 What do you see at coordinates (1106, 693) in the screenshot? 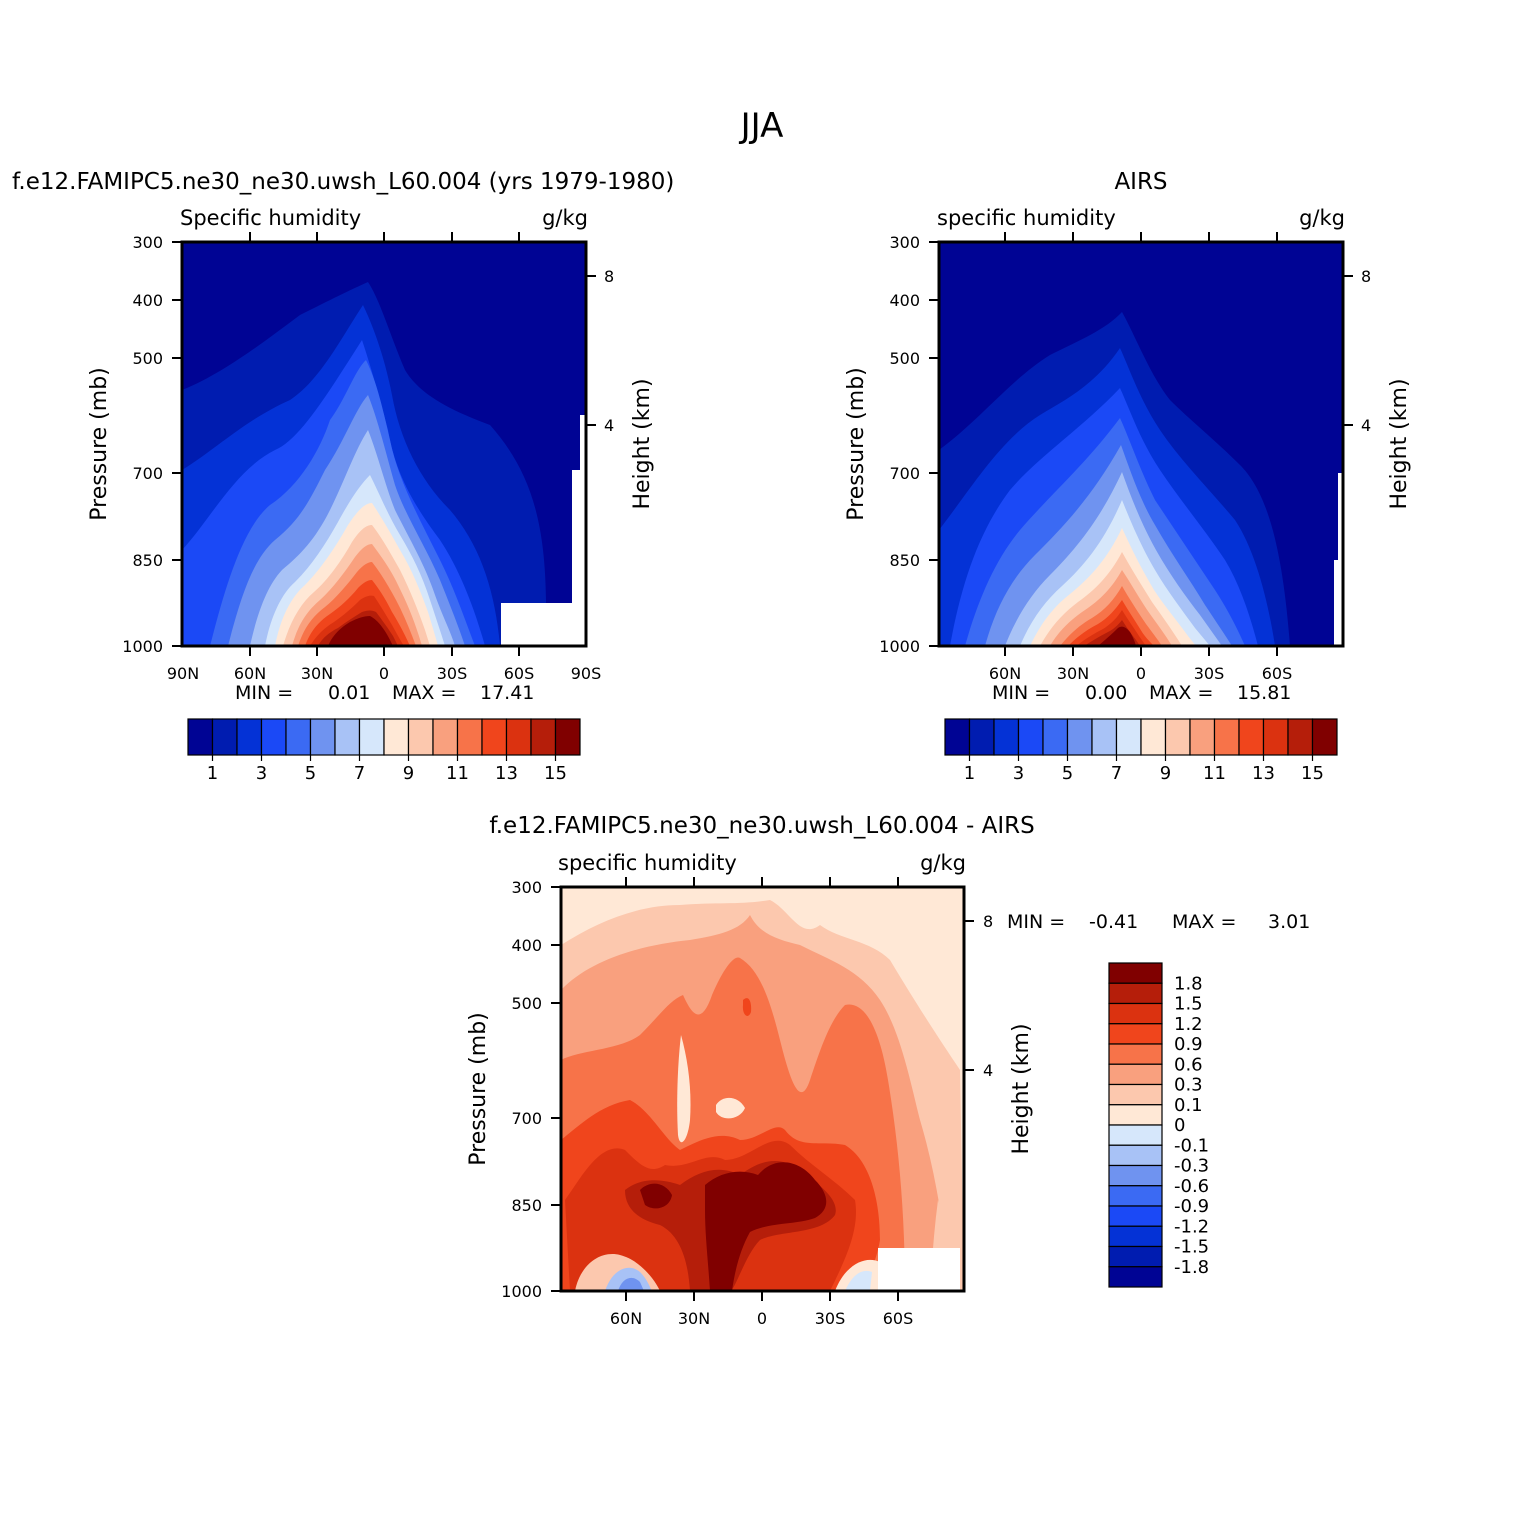
I see `min-value: 0.00` at bounding box center [1106, 693].